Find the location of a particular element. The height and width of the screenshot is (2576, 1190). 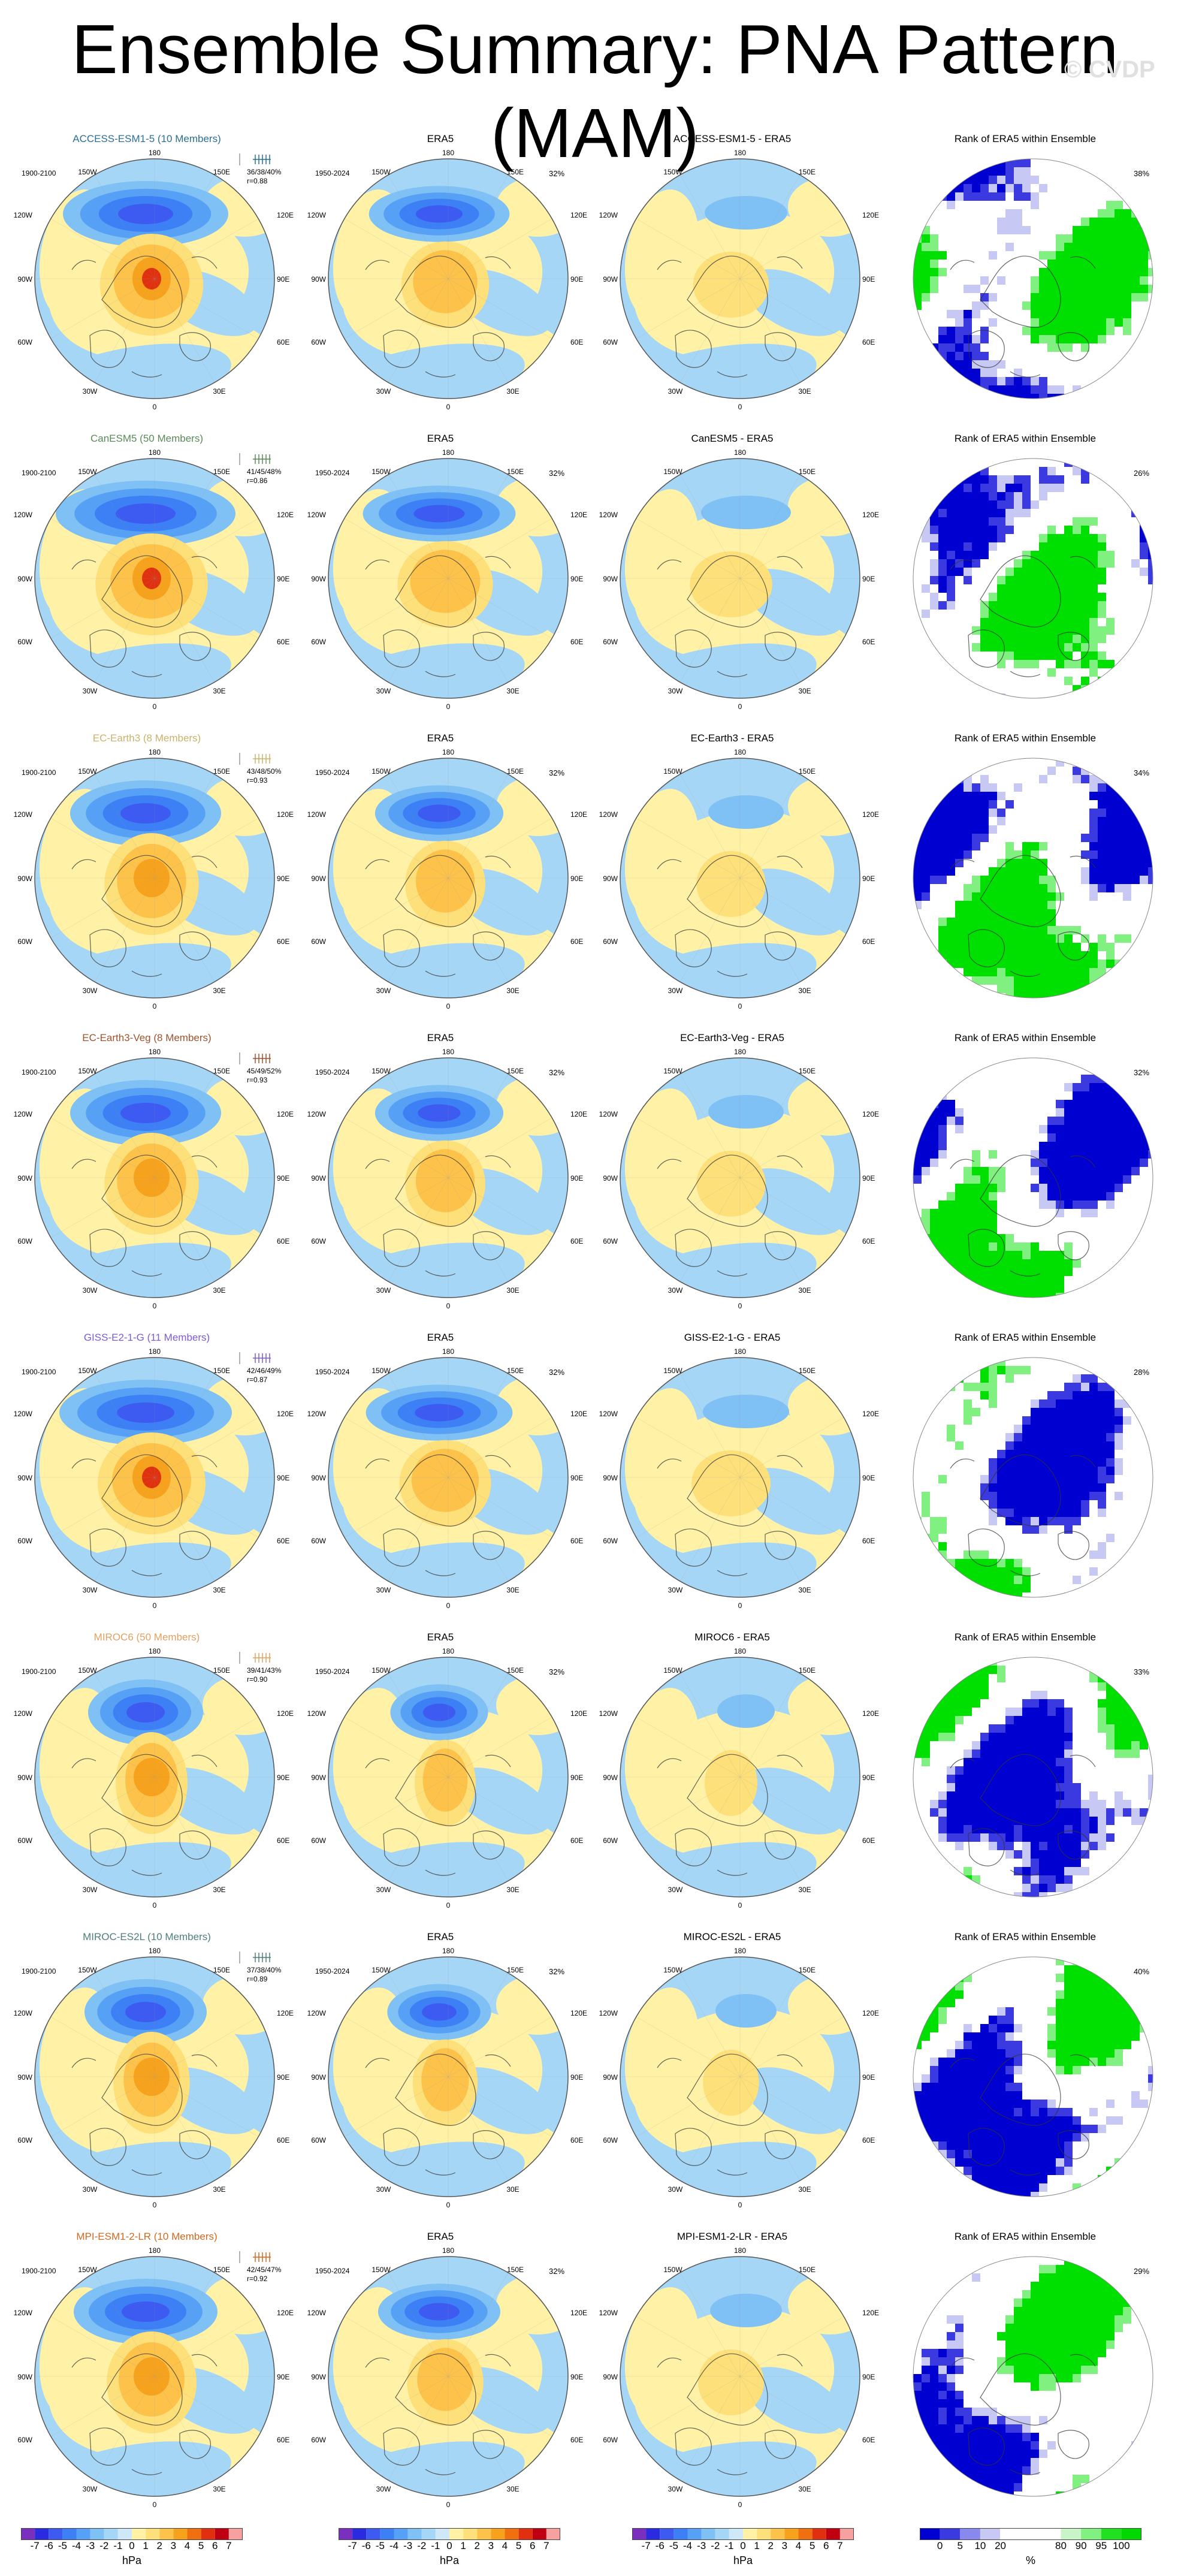

colorbar-swatch is located at coordinates (930, 2534).